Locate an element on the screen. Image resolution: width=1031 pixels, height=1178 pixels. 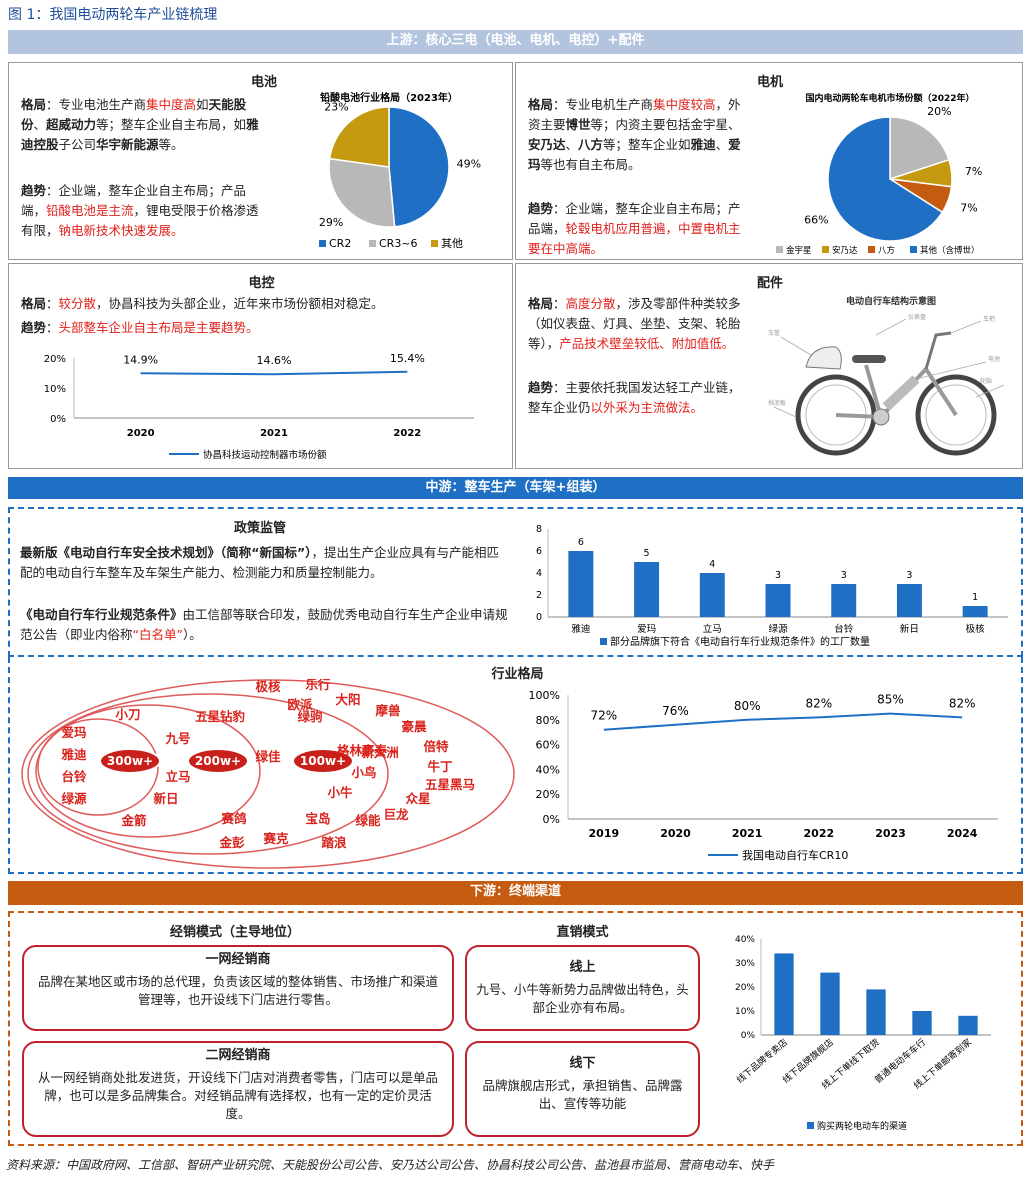
brand-name: 牛丁 is located at coordinates (439, 766).